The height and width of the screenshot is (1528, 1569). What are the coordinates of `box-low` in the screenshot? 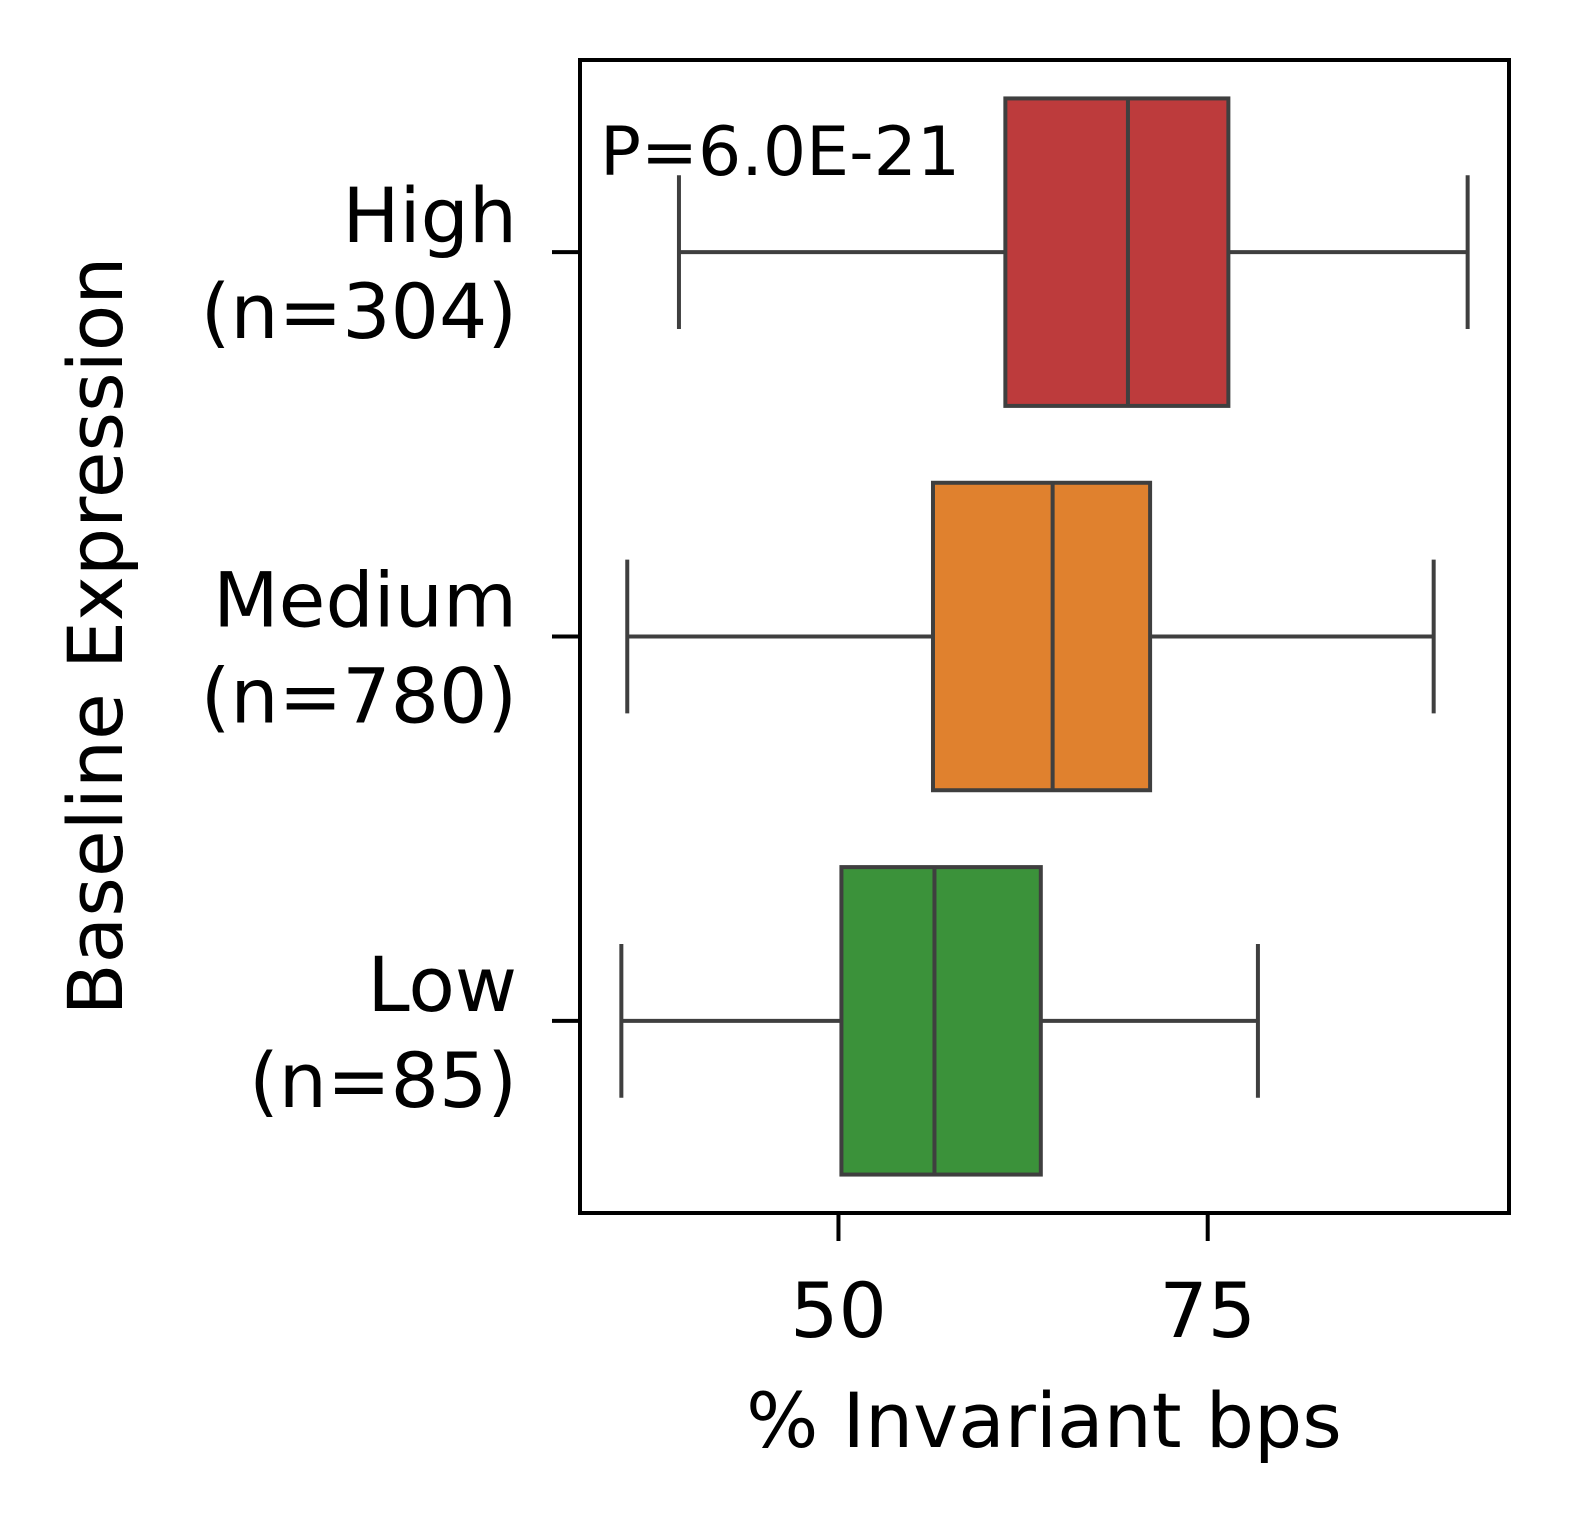 It's located at (941, 1021).